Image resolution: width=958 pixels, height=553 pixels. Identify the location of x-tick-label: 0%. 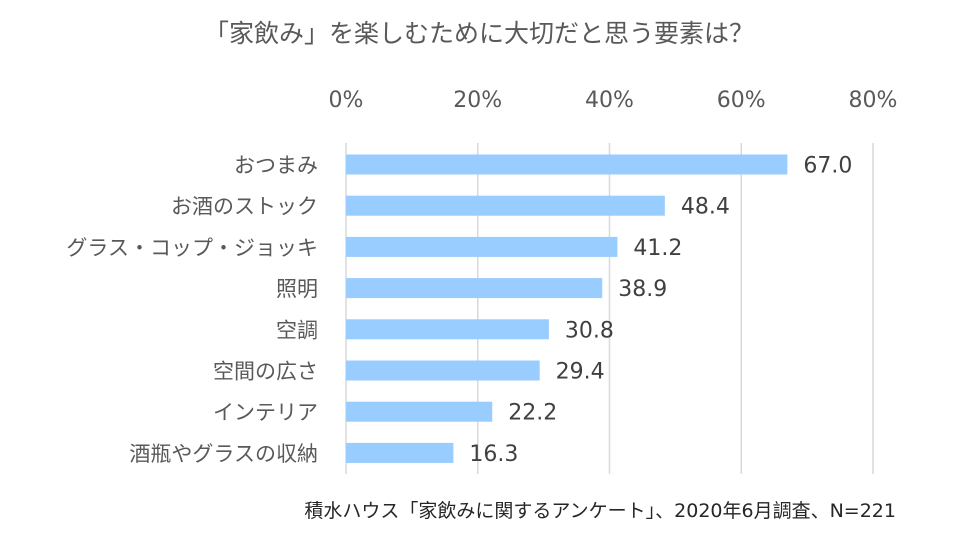
(346, 100).